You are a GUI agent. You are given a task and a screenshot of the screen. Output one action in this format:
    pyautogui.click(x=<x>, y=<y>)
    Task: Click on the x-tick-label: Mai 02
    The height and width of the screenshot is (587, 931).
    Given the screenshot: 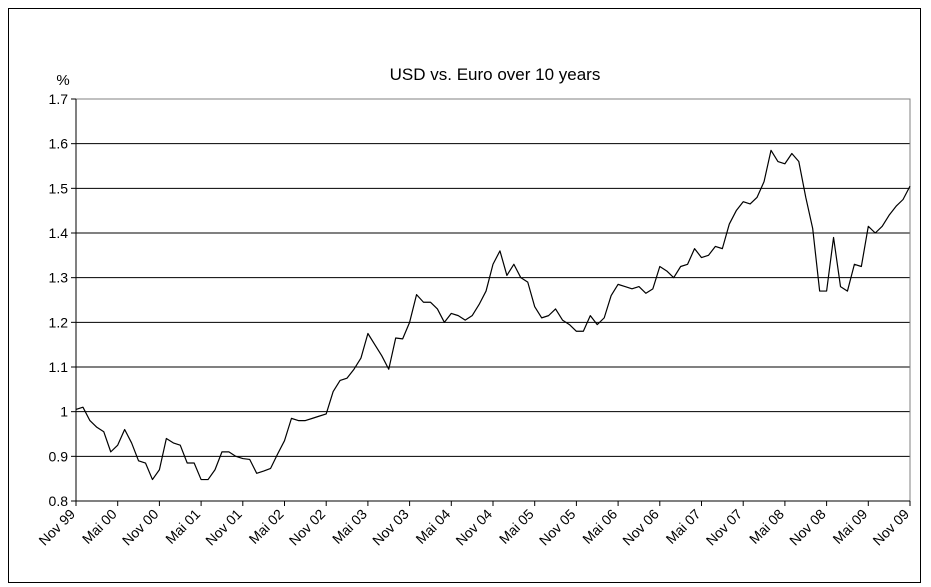 What is the action you would take?
    pyautogui.click(x=266, y=526)
    